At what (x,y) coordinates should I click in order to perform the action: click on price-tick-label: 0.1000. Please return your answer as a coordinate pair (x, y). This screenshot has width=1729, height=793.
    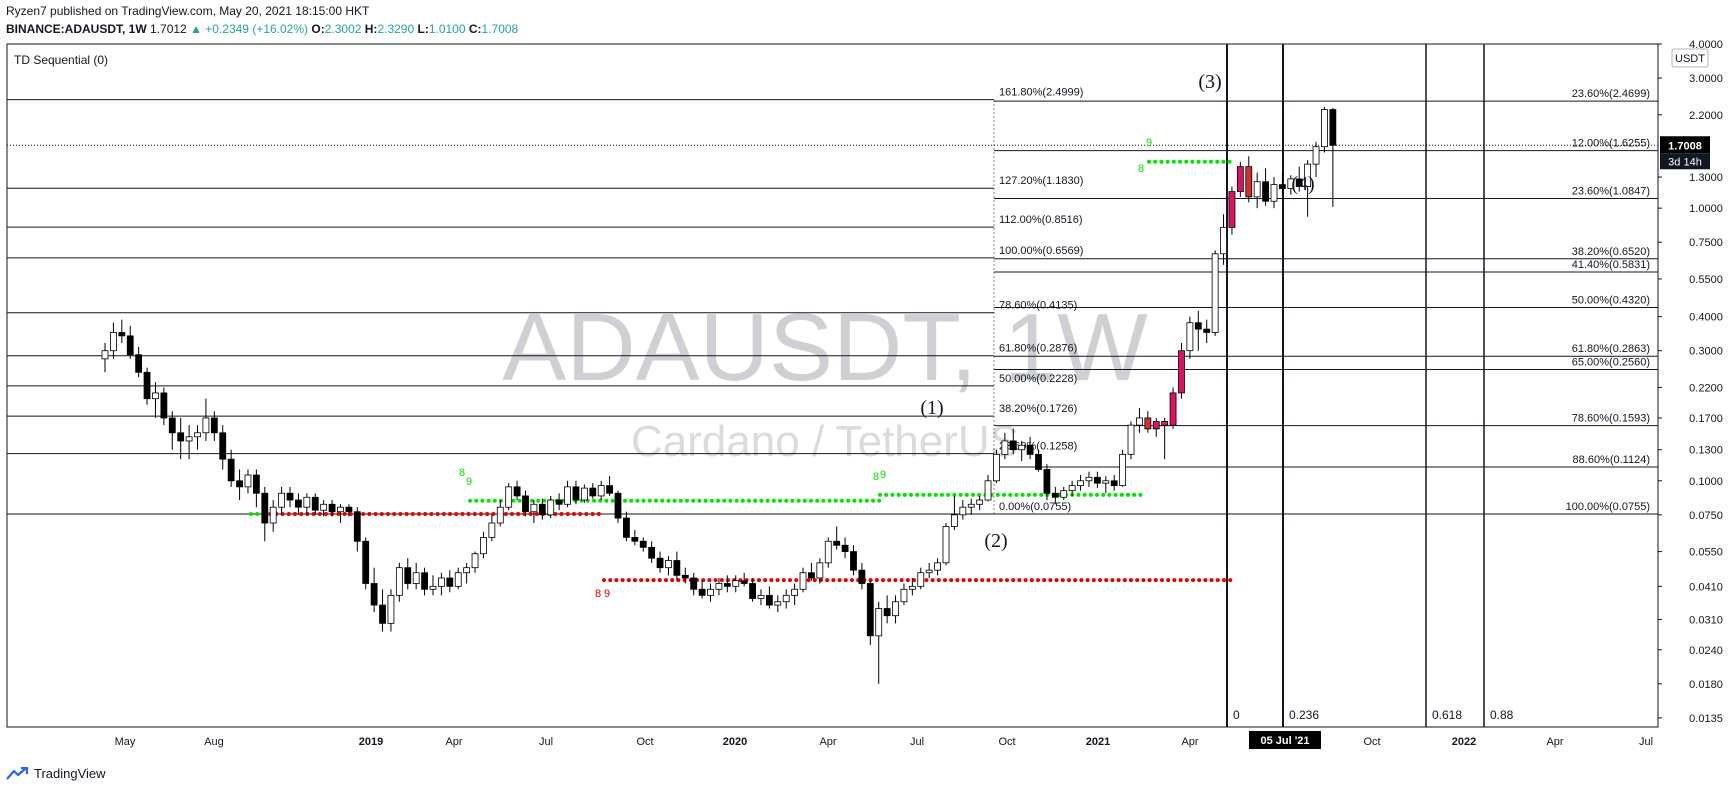
    Looking at the image, I should click on (1706, 482).